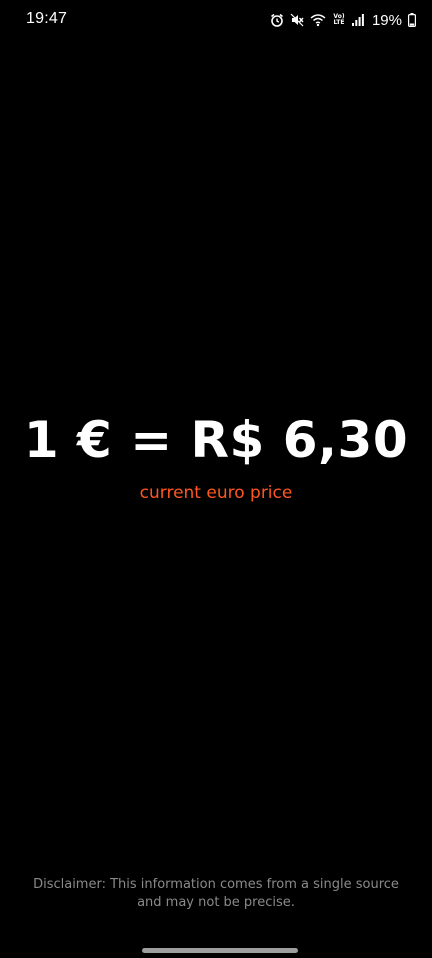 The height and width of the screenshot is (958, 432). What do you see at coordinates (216, 493) in the screenshot?
I see `price-subtitle: current euro price` at bounding box center [216, 493].